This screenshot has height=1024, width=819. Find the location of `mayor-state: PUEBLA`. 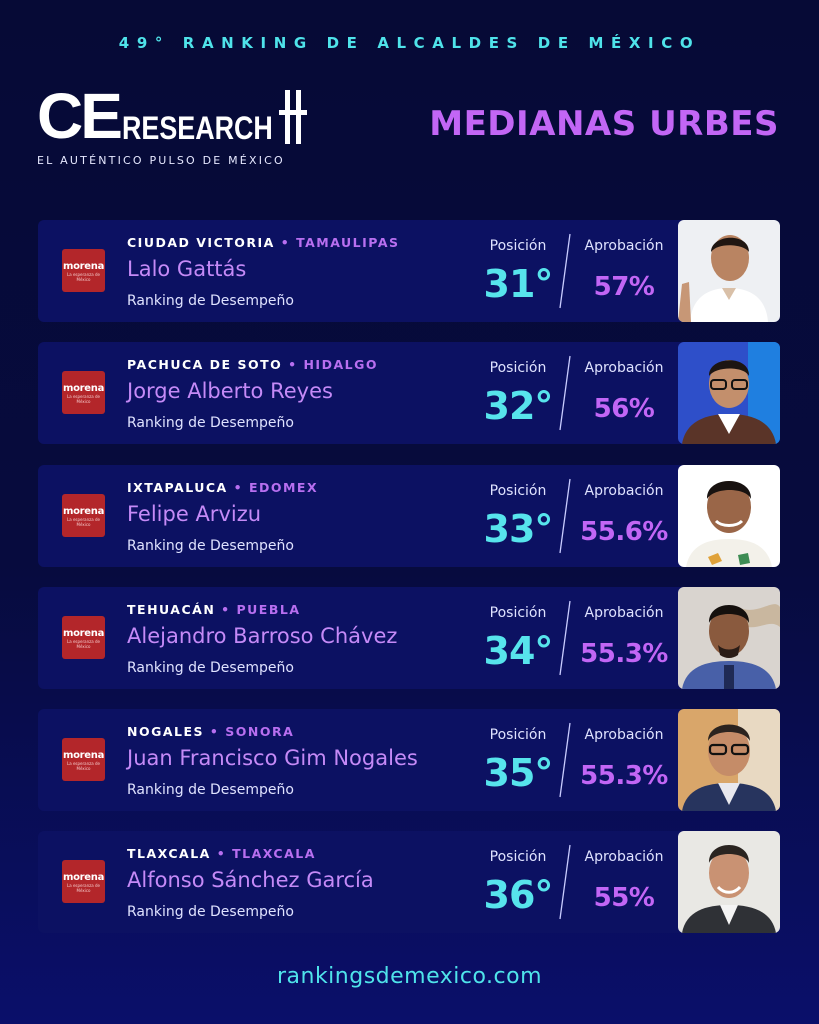

mayor-state: PUEBLA is located at coordinates (268, 609).